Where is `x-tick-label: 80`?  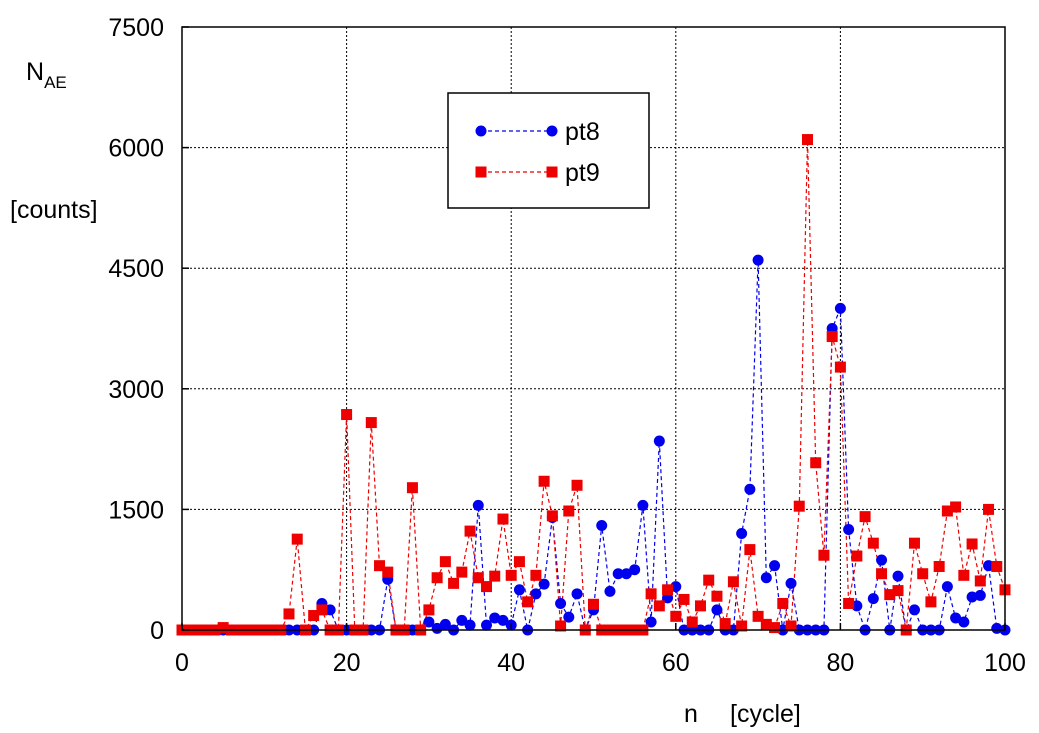
x-tick-label: 80 is located at coordinates (840, 663).